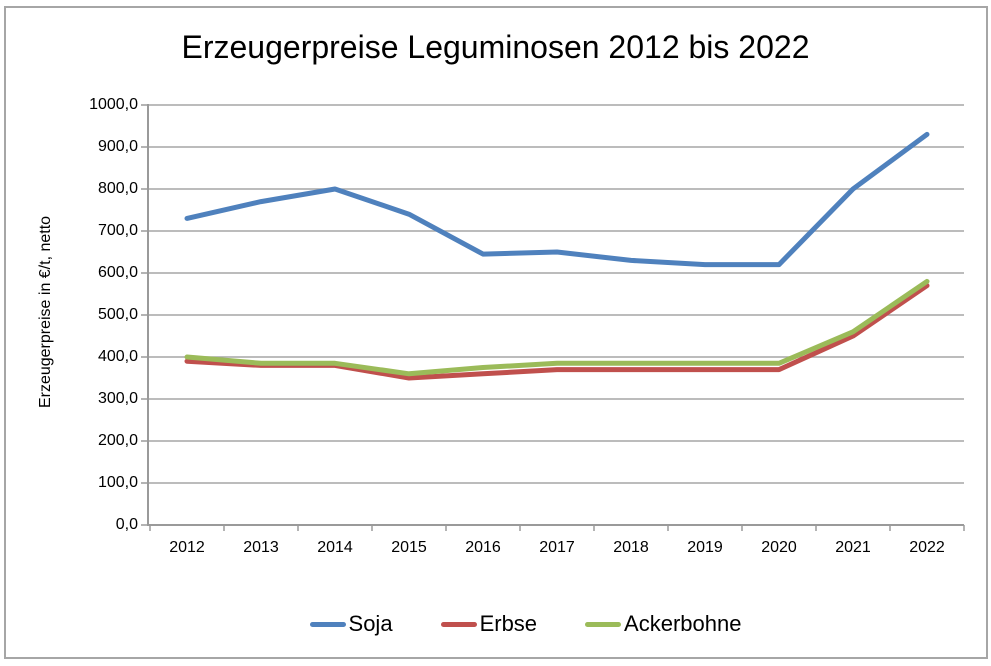 The image size is (991, 666). Describe the element at coordinates (508, 623) in the screenshot. I see `legend-label: Erbse` at that location.